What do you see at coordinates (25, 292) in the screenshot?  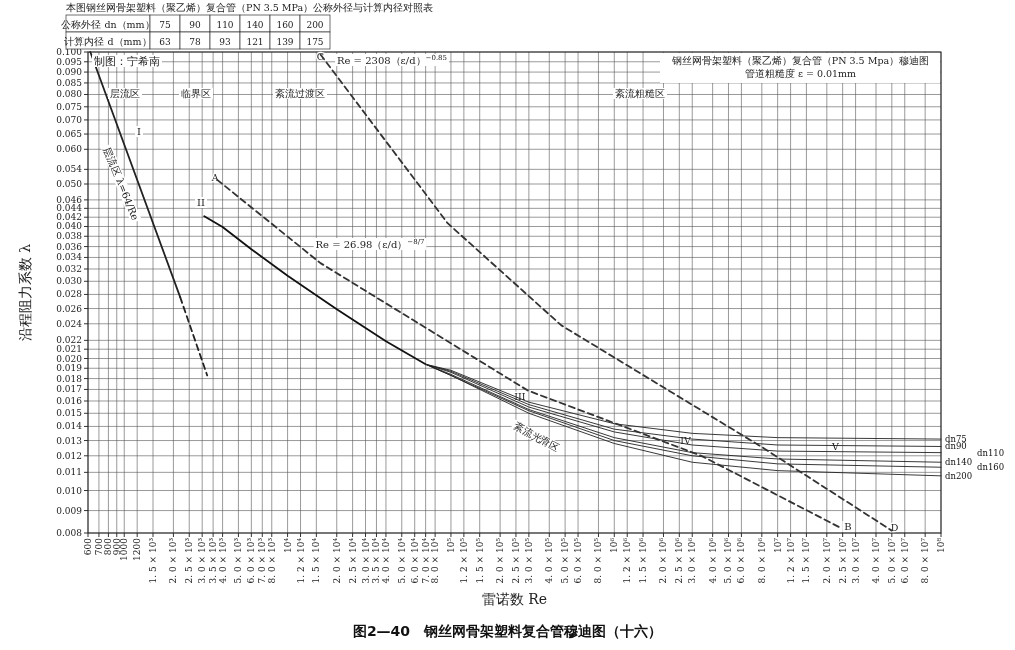 I see `y-axis-title: 沿程阻力系数 λ` at bounding box center [25, 292].